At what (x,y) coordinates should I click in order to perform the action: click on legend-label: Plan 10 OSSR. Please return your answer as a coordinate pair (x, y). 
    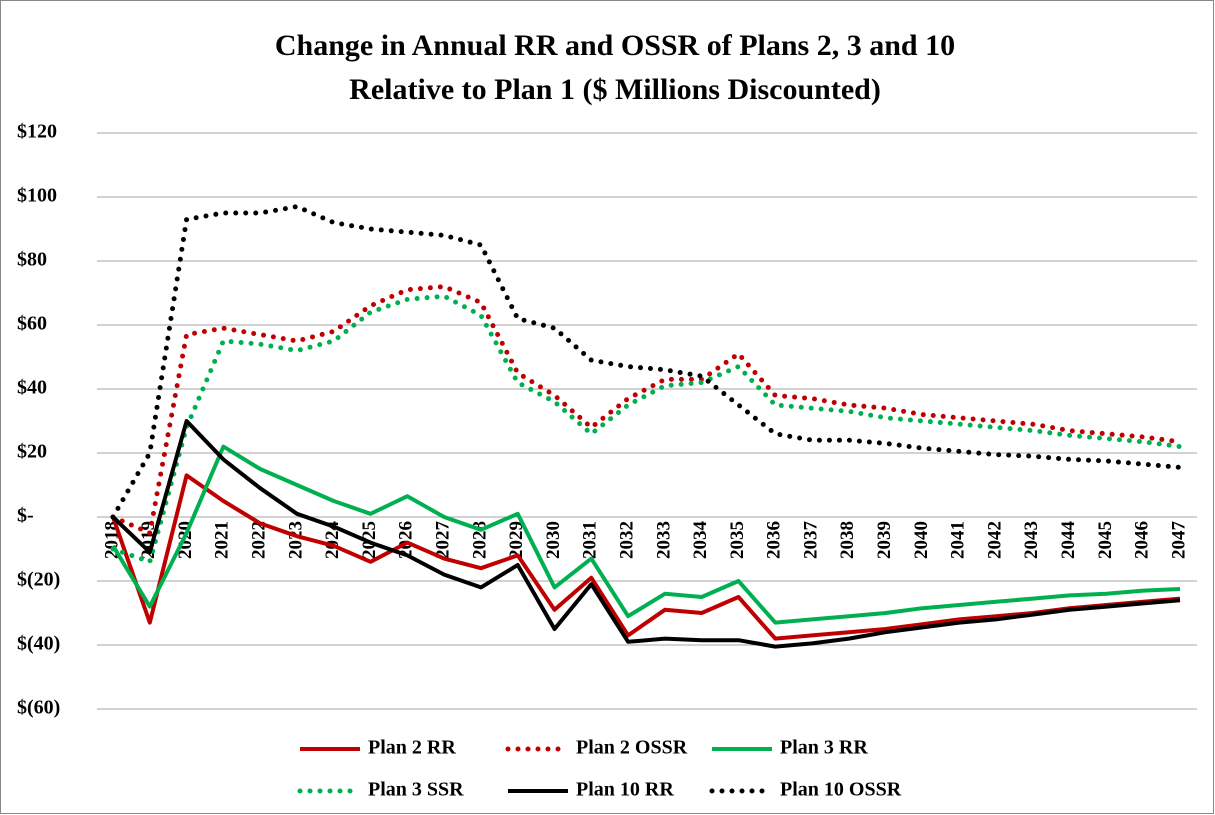
    Looking at the image, I should click on (841, 790).